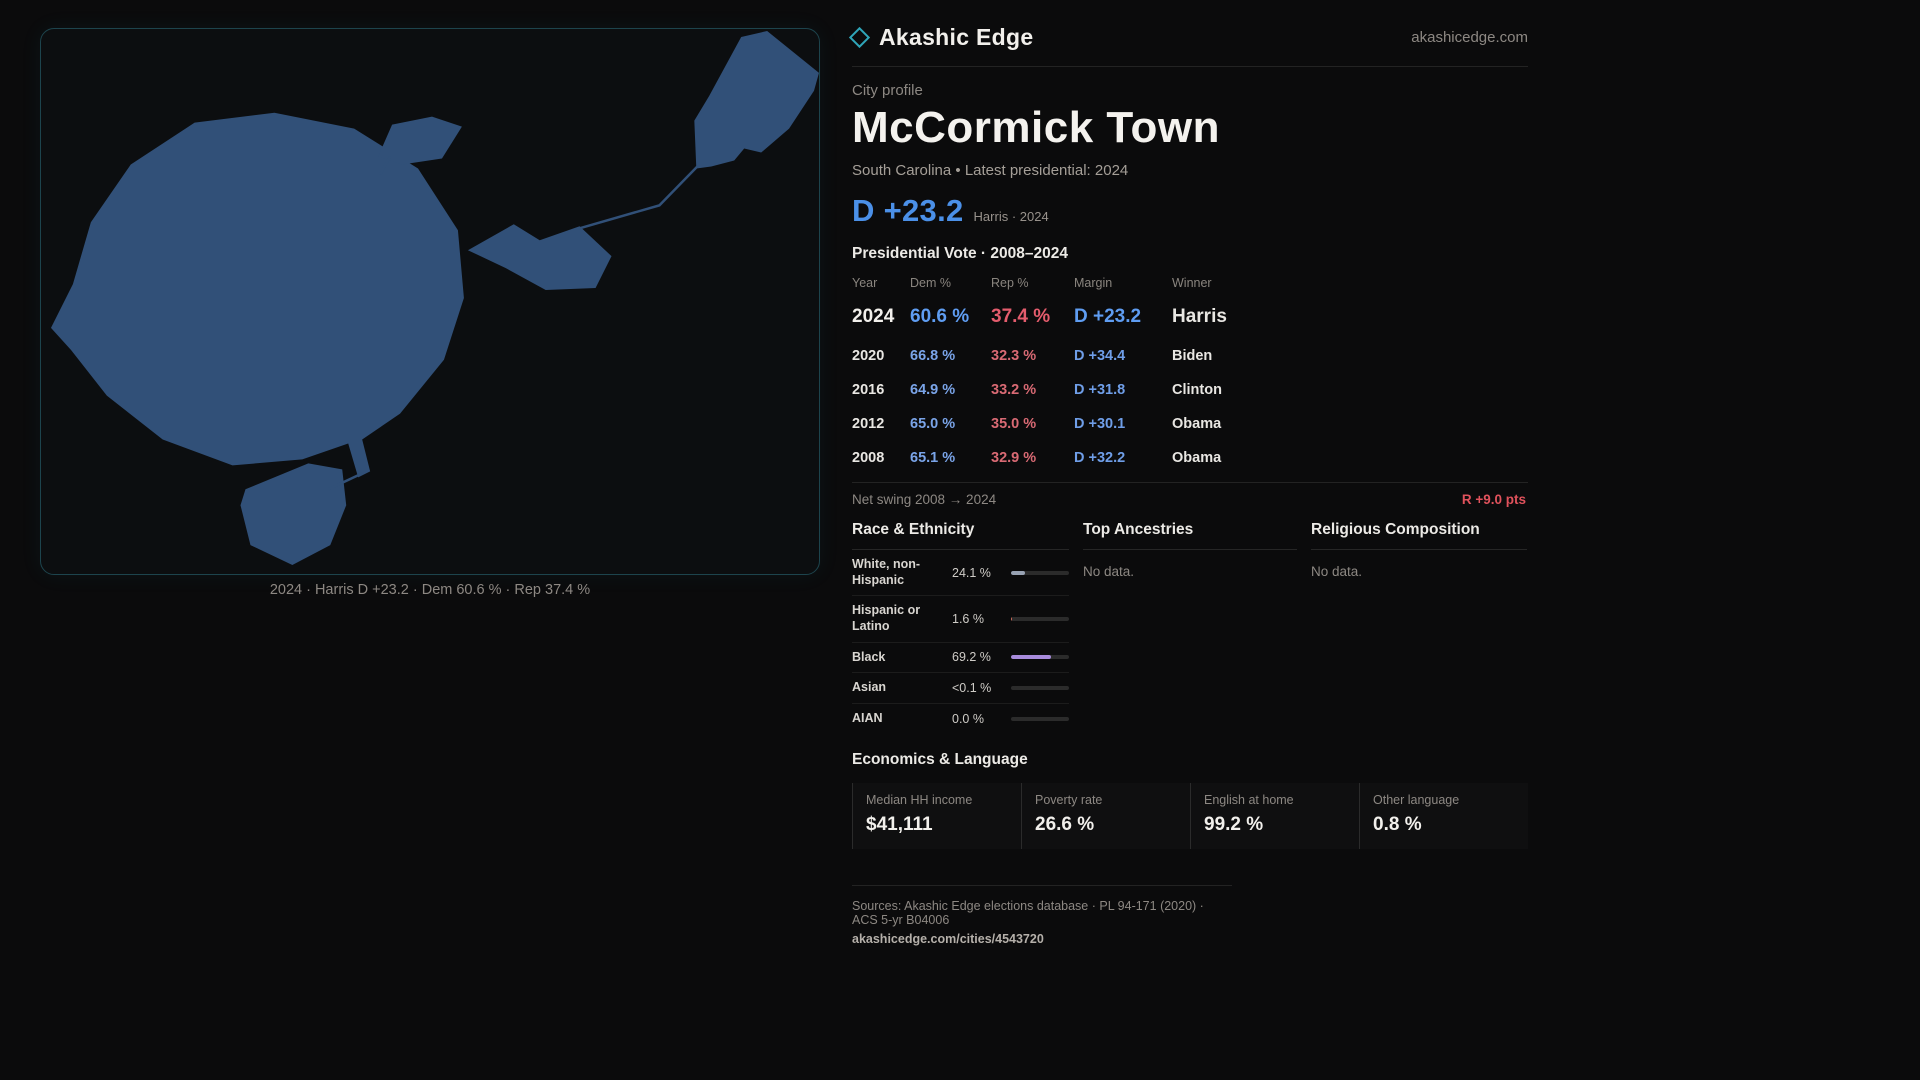 The width and height of the screenshot is (1920, 1080). Describe the element at coordinates (1443, 816) in the screenshot. I see `stat-card: Other language 0.8 %` at that location.